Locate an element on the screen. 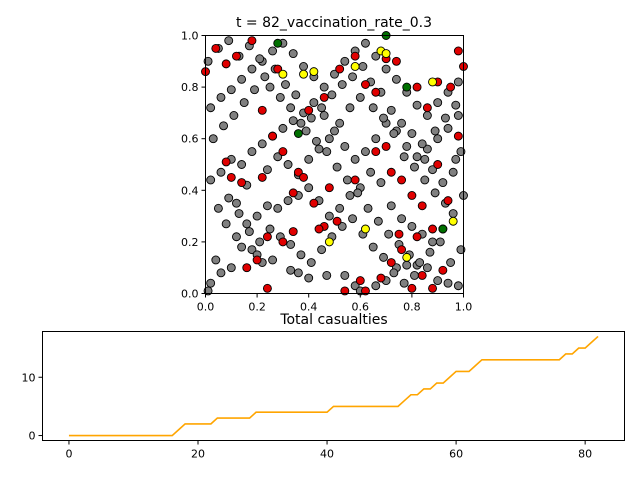  y-tick-label: 10 is located at coordinates (29, 377).